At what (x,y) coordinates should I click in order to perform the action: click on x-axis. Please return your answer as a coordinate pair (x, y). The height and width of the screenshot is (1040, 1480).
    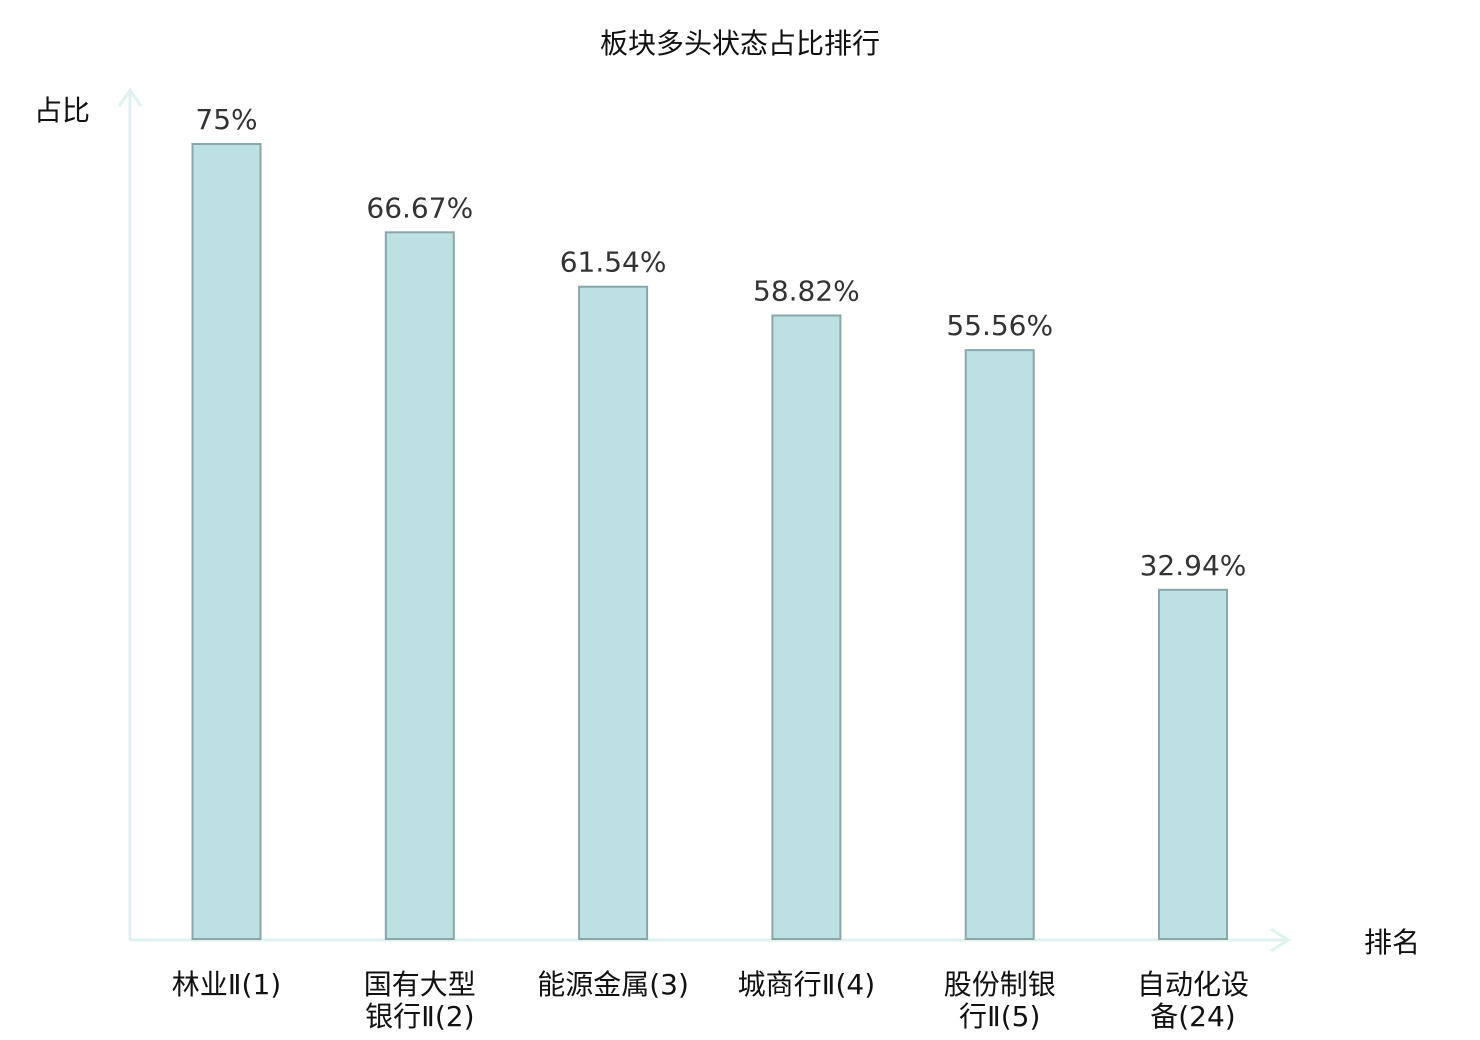
    Looking at the image, I should click on (710, 940).